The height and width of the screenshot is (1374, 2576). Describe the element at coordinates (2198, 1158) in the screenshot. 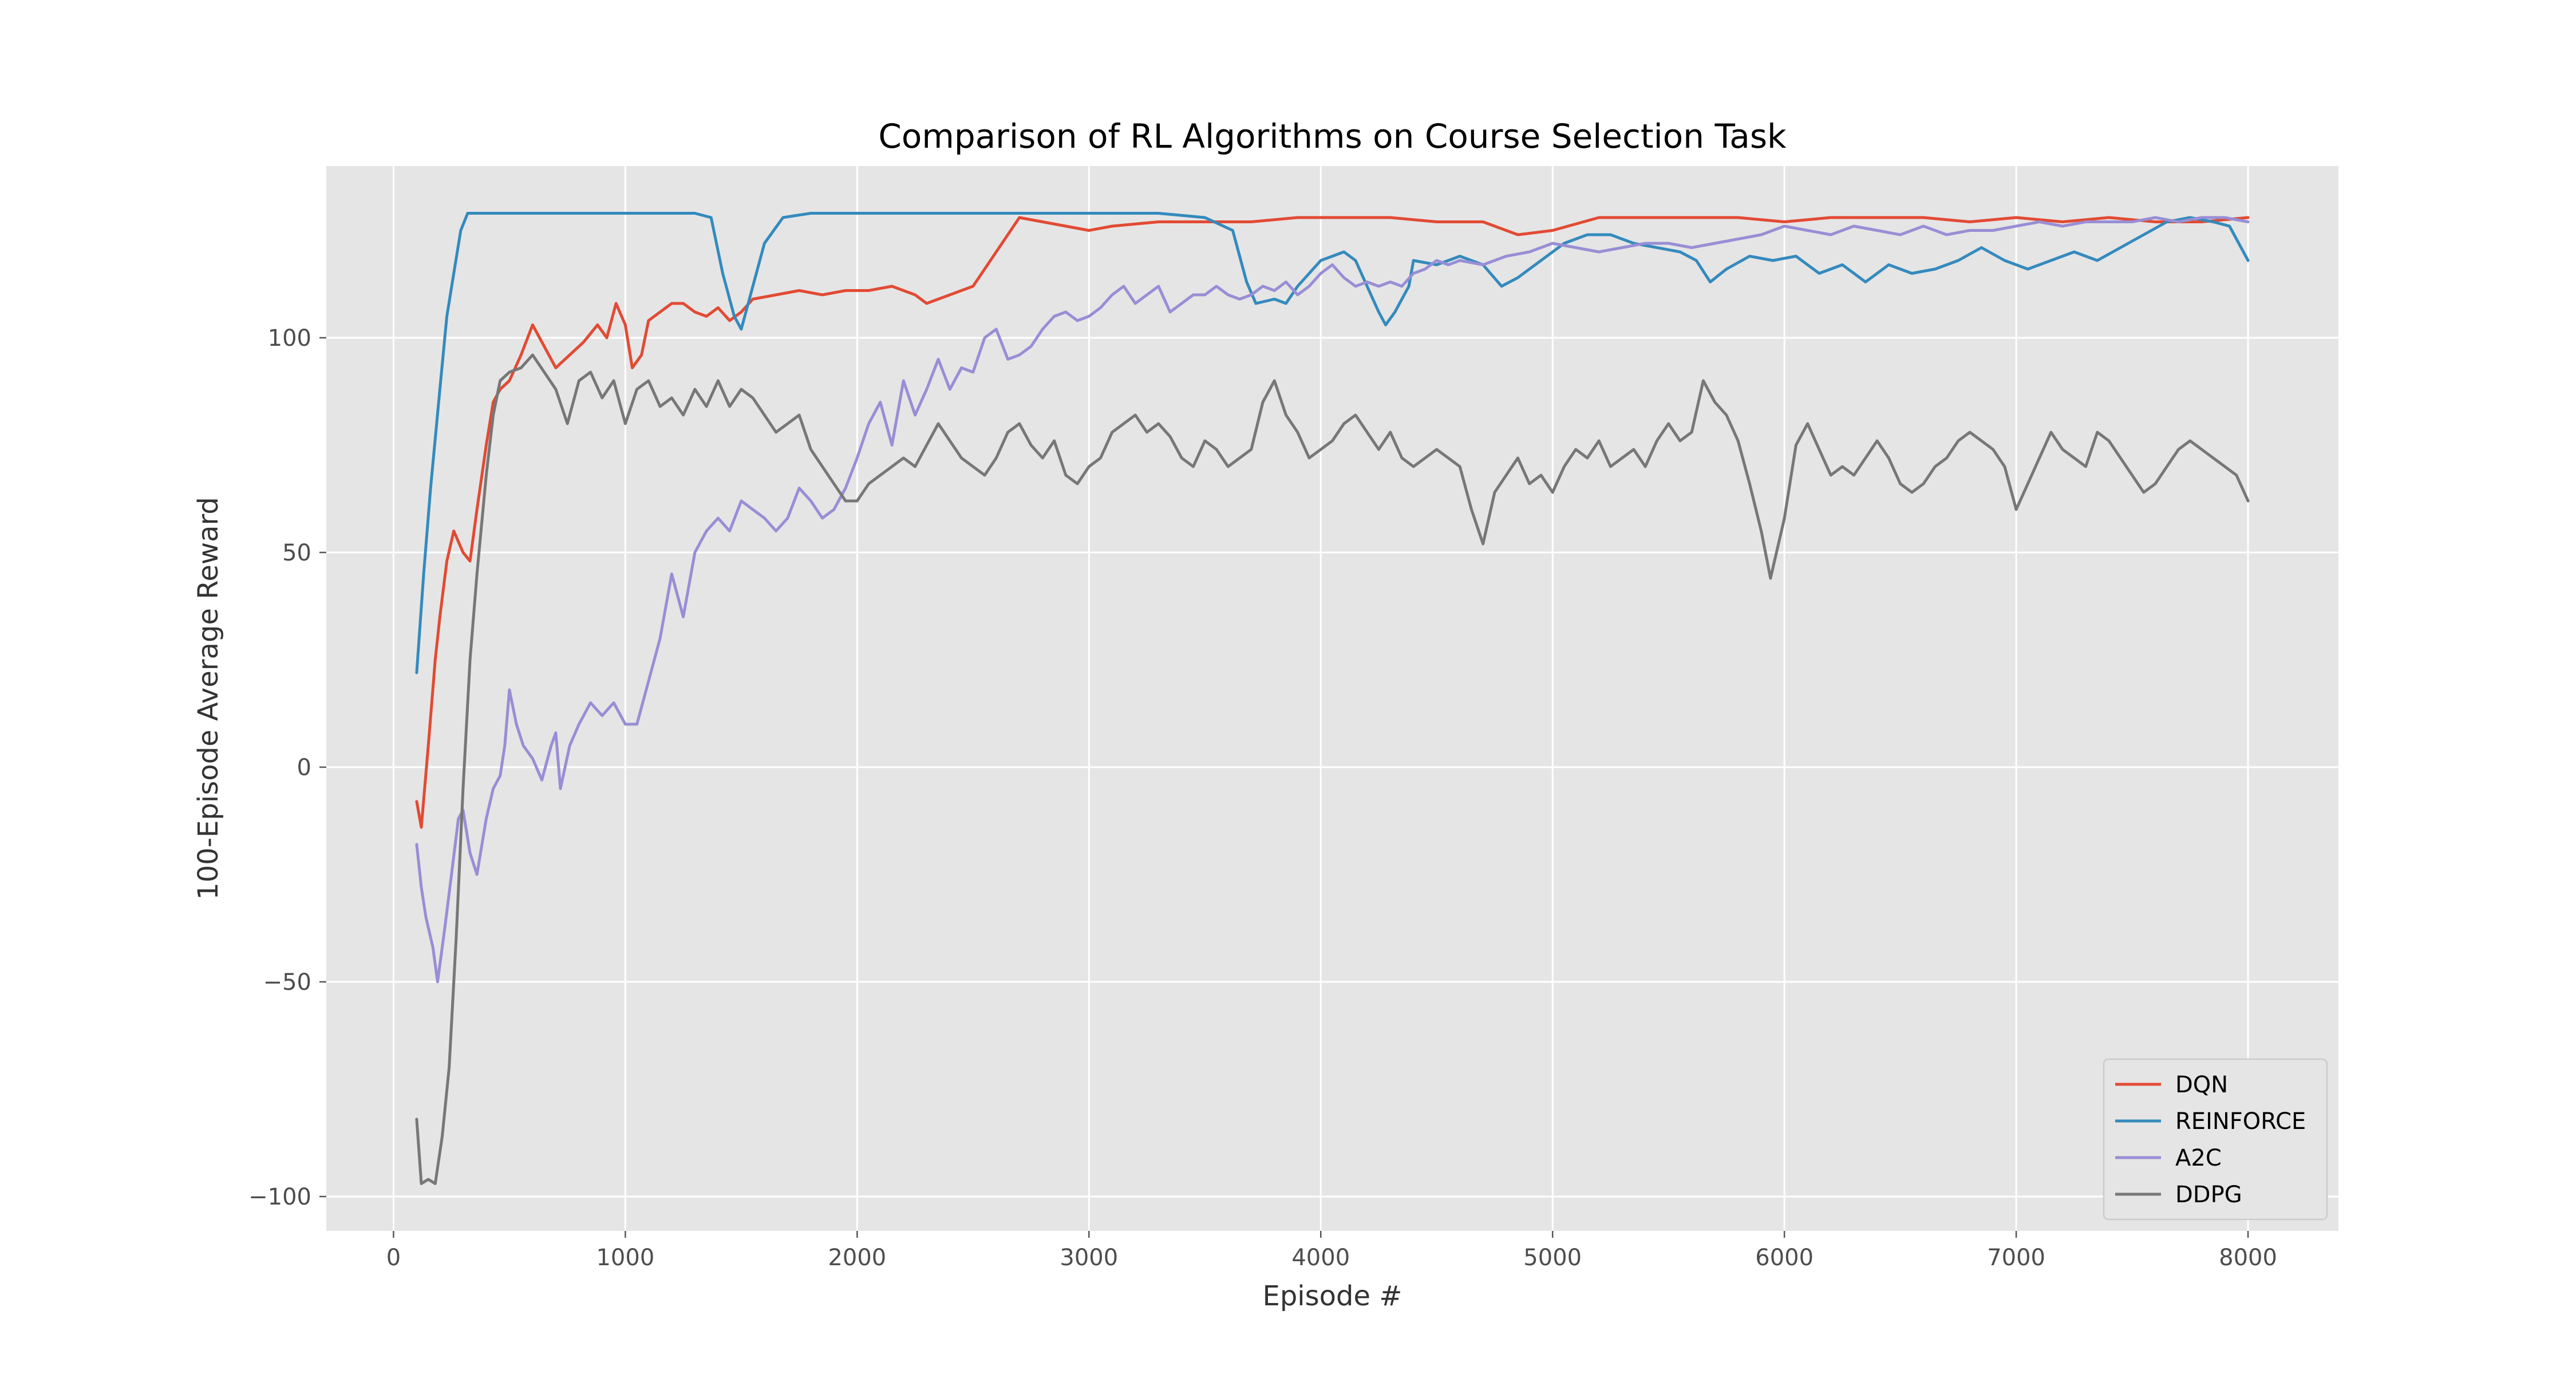

I see `legend-label-a2c: A2C` at that location.